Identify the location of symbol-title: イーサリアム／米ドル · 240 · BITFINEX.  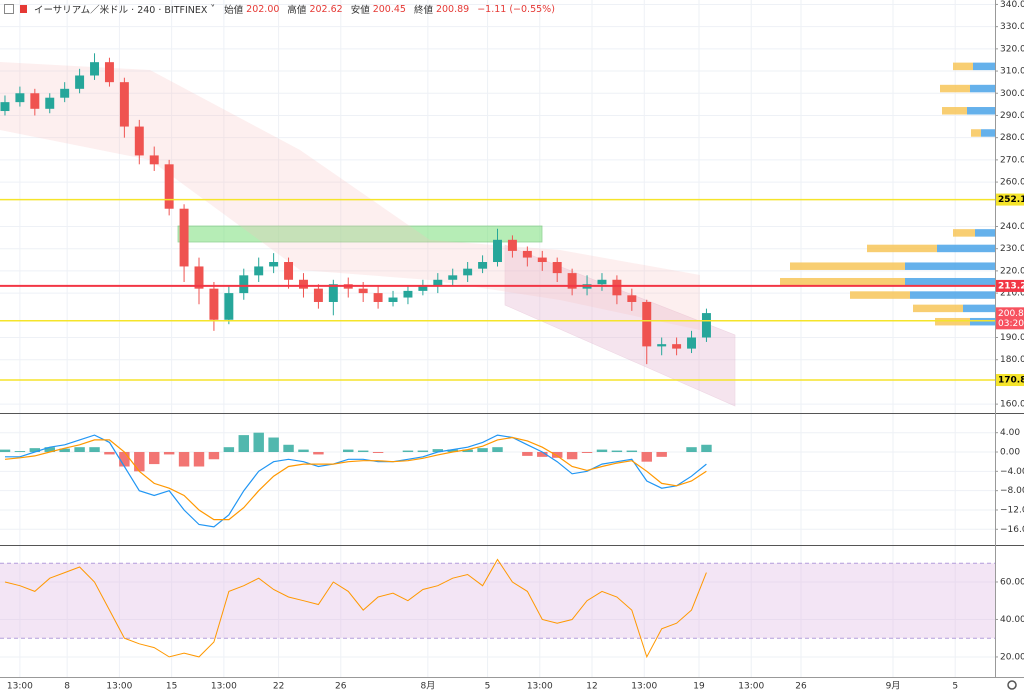
(121, 10).